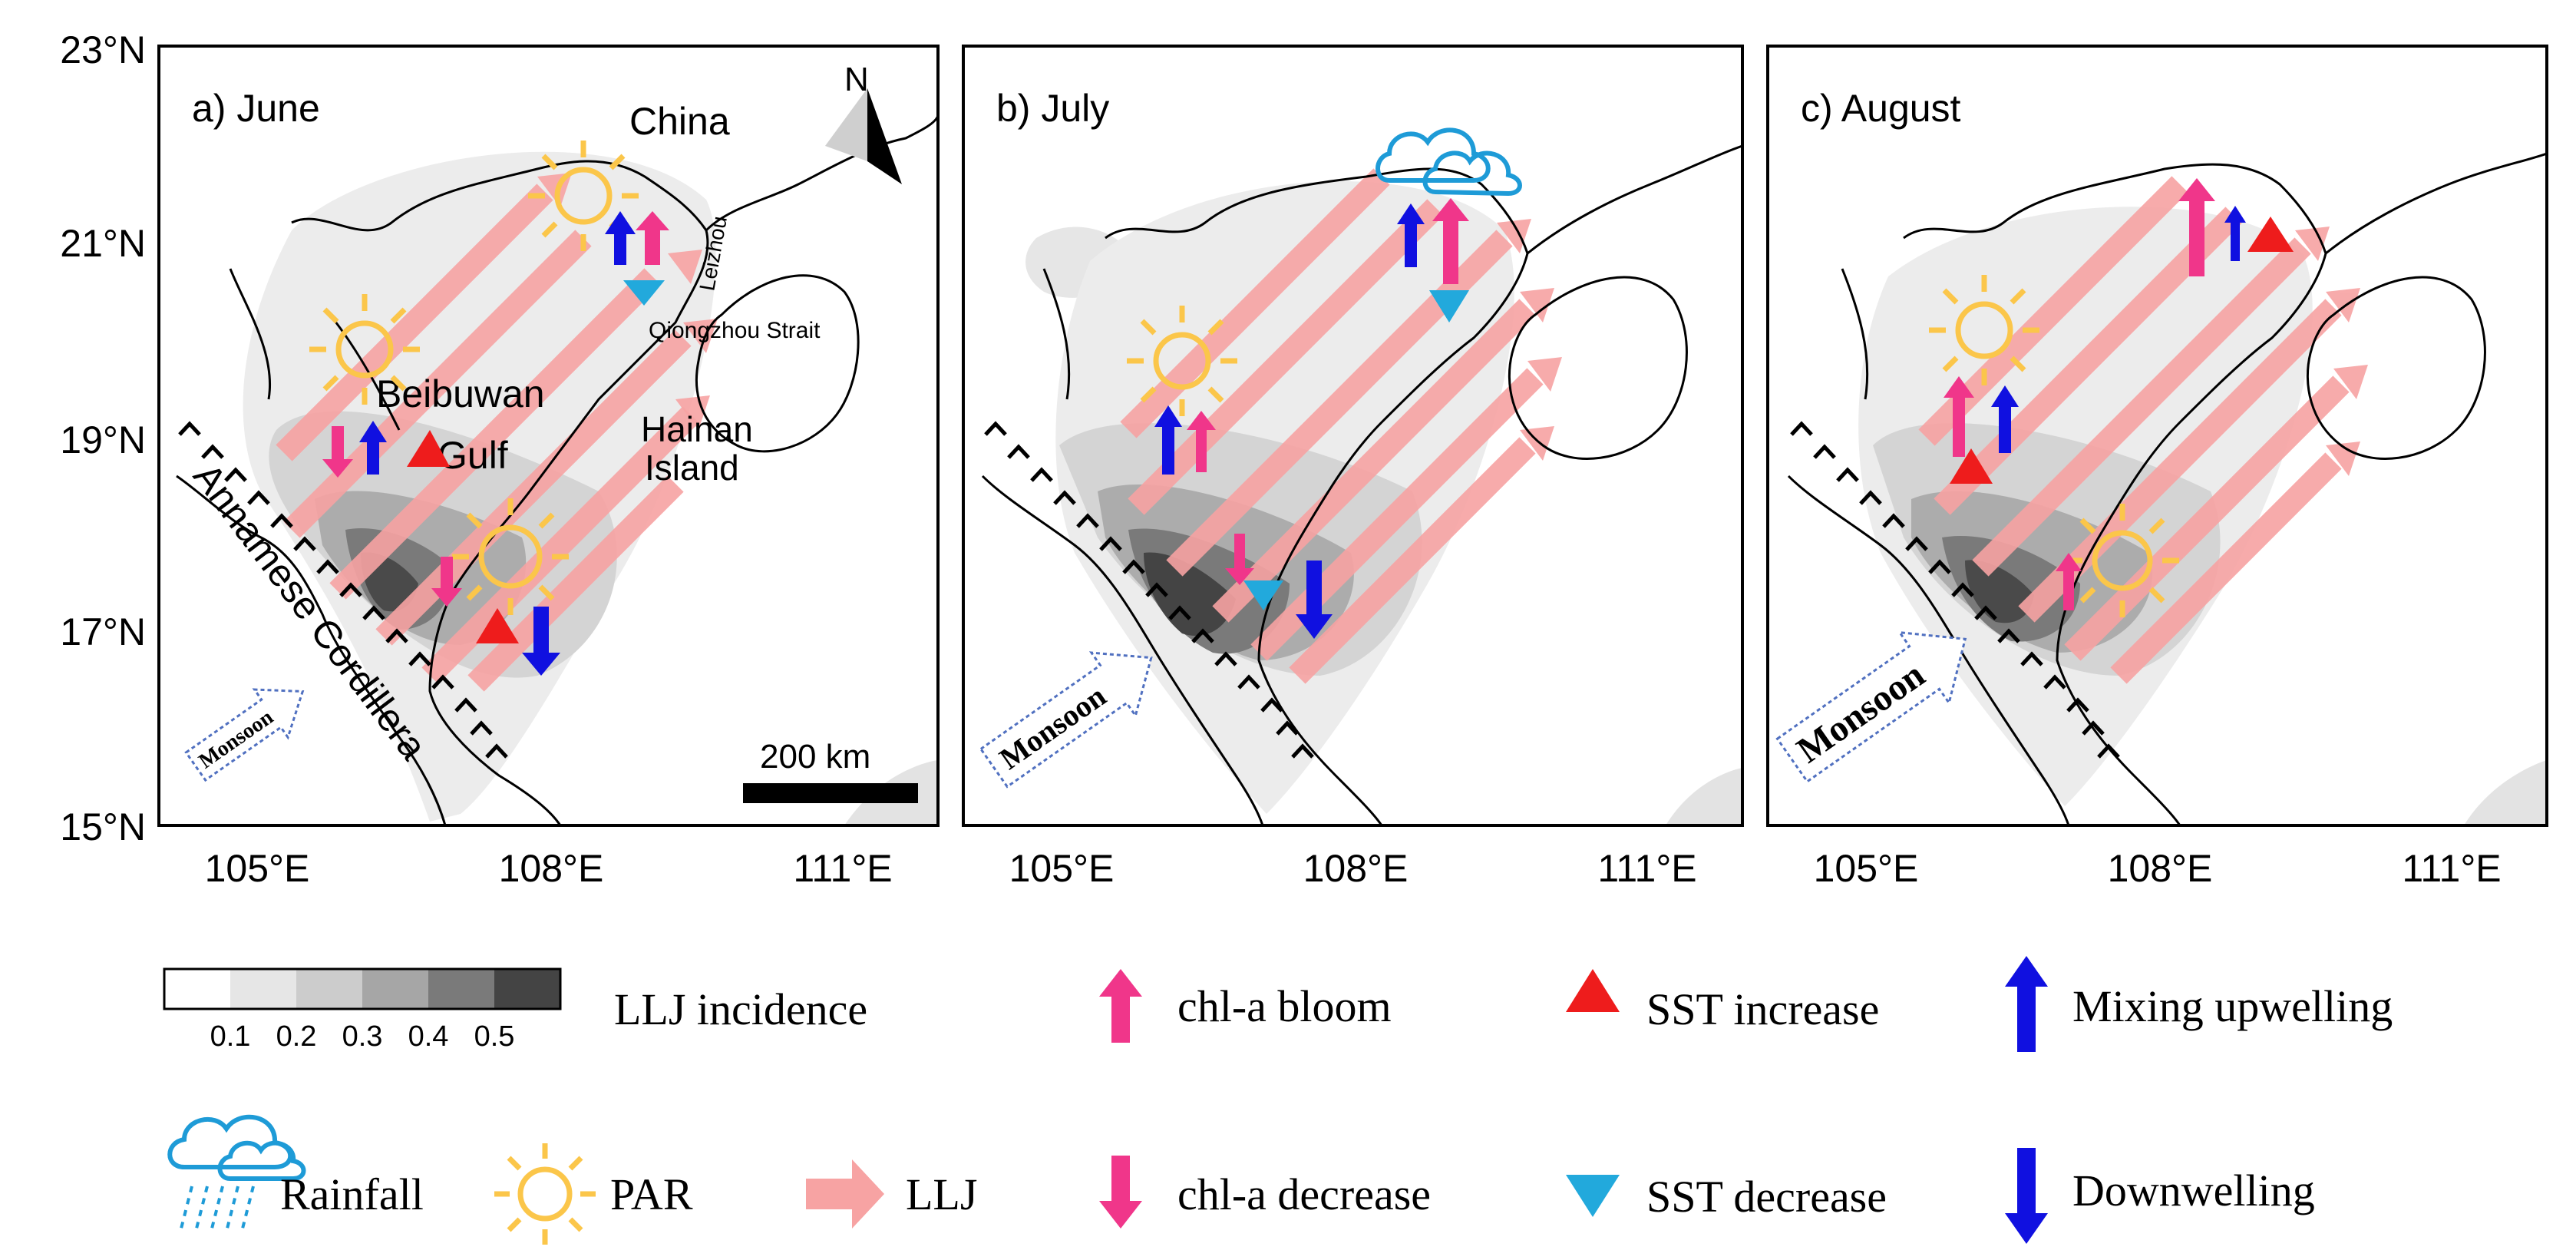  I want to click on llj-arrows, so click(2134, 430).